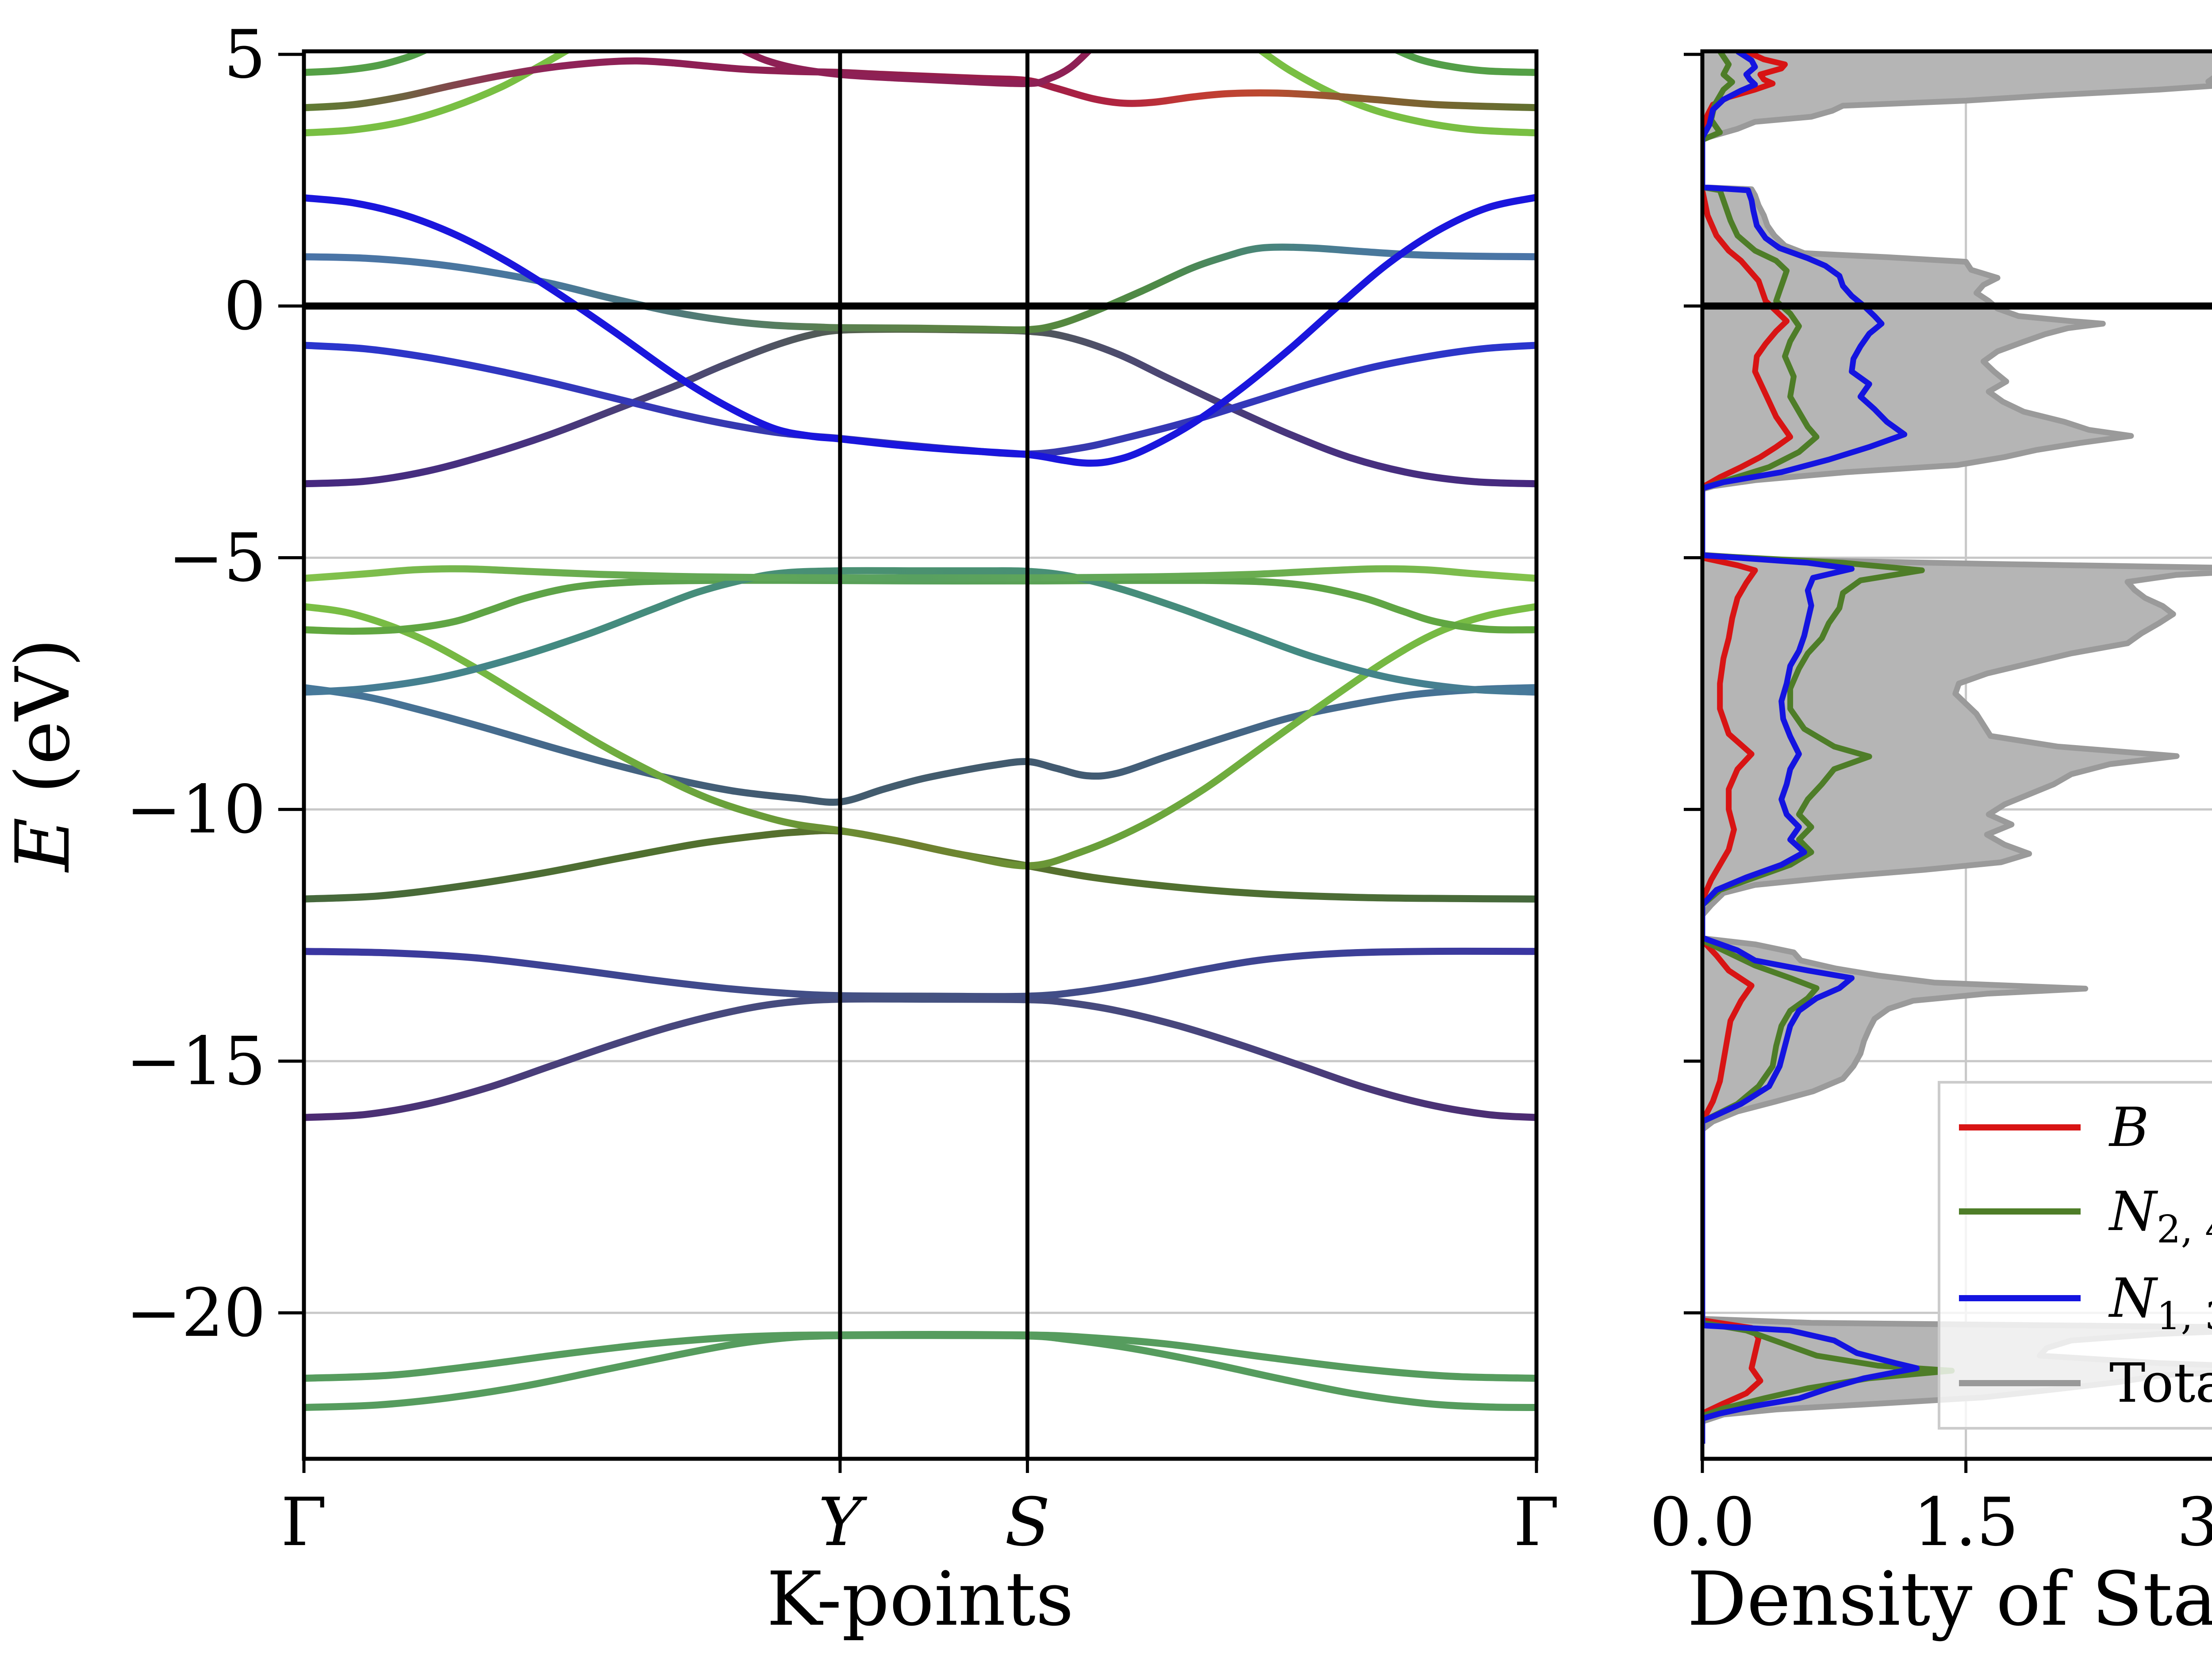 The height and width of the screenshot is (1661, 2212). What do you see at coordinates (1028, 1522) in the screenshot?
I see `band-xtick-label: S` at bounding box center [1028, 1522].